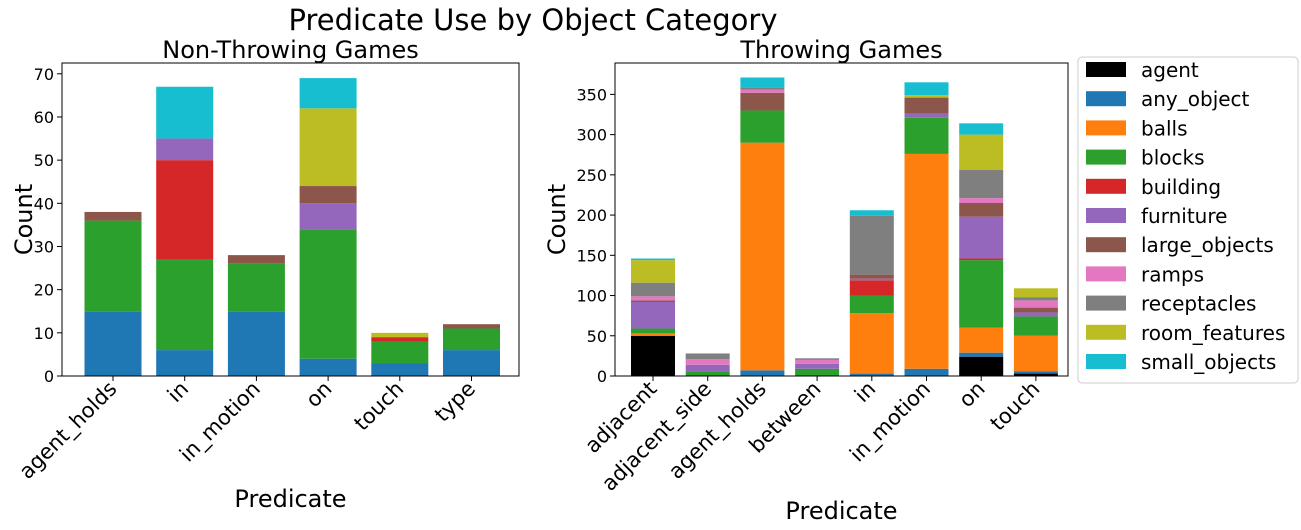 The width and height of the screenshot is (1301, 530). I want to click on legend-swatch-blocks, so click(1106, 157).